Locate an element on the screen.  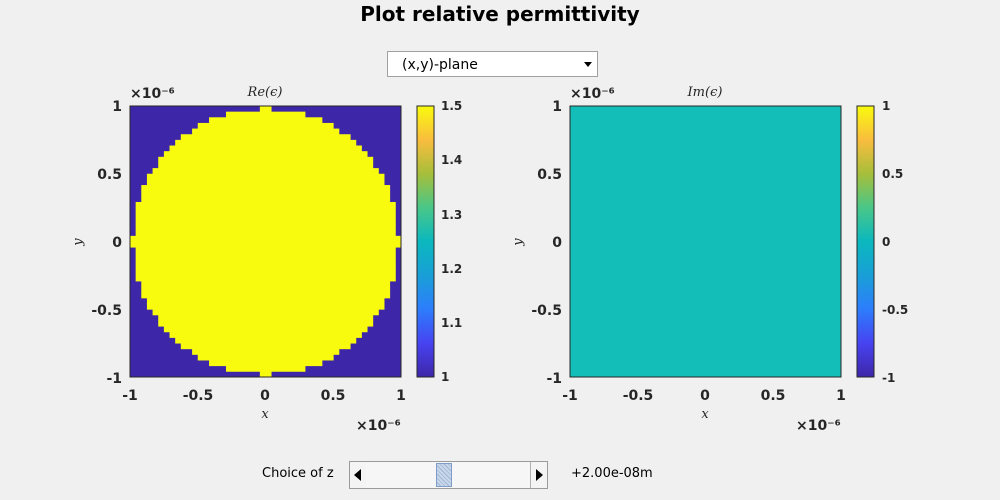
z-slider is located at coordinates (448, 475).